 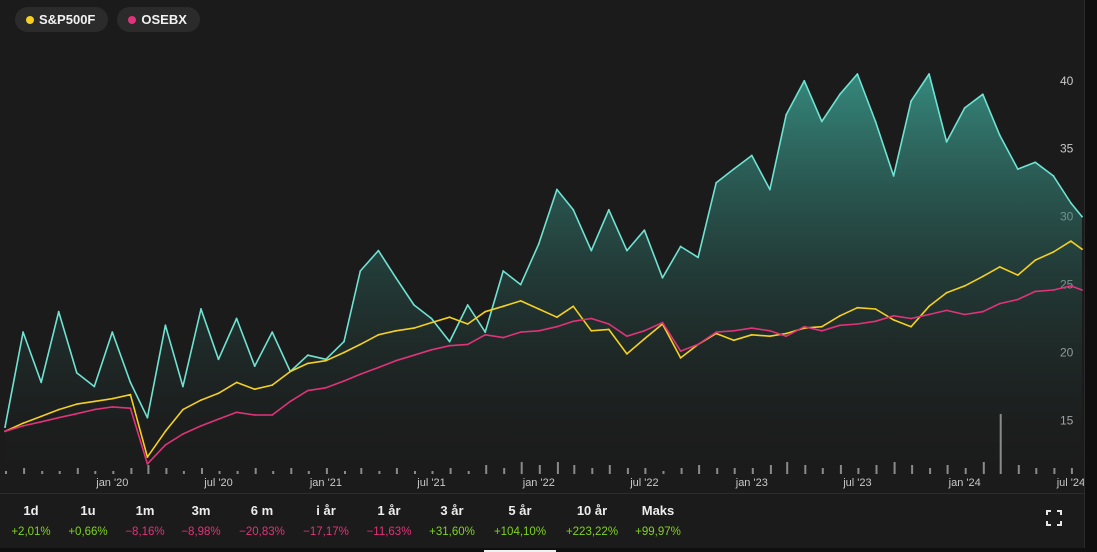 I want to click on period-change: −8,98%, so click(x=201, y=532).